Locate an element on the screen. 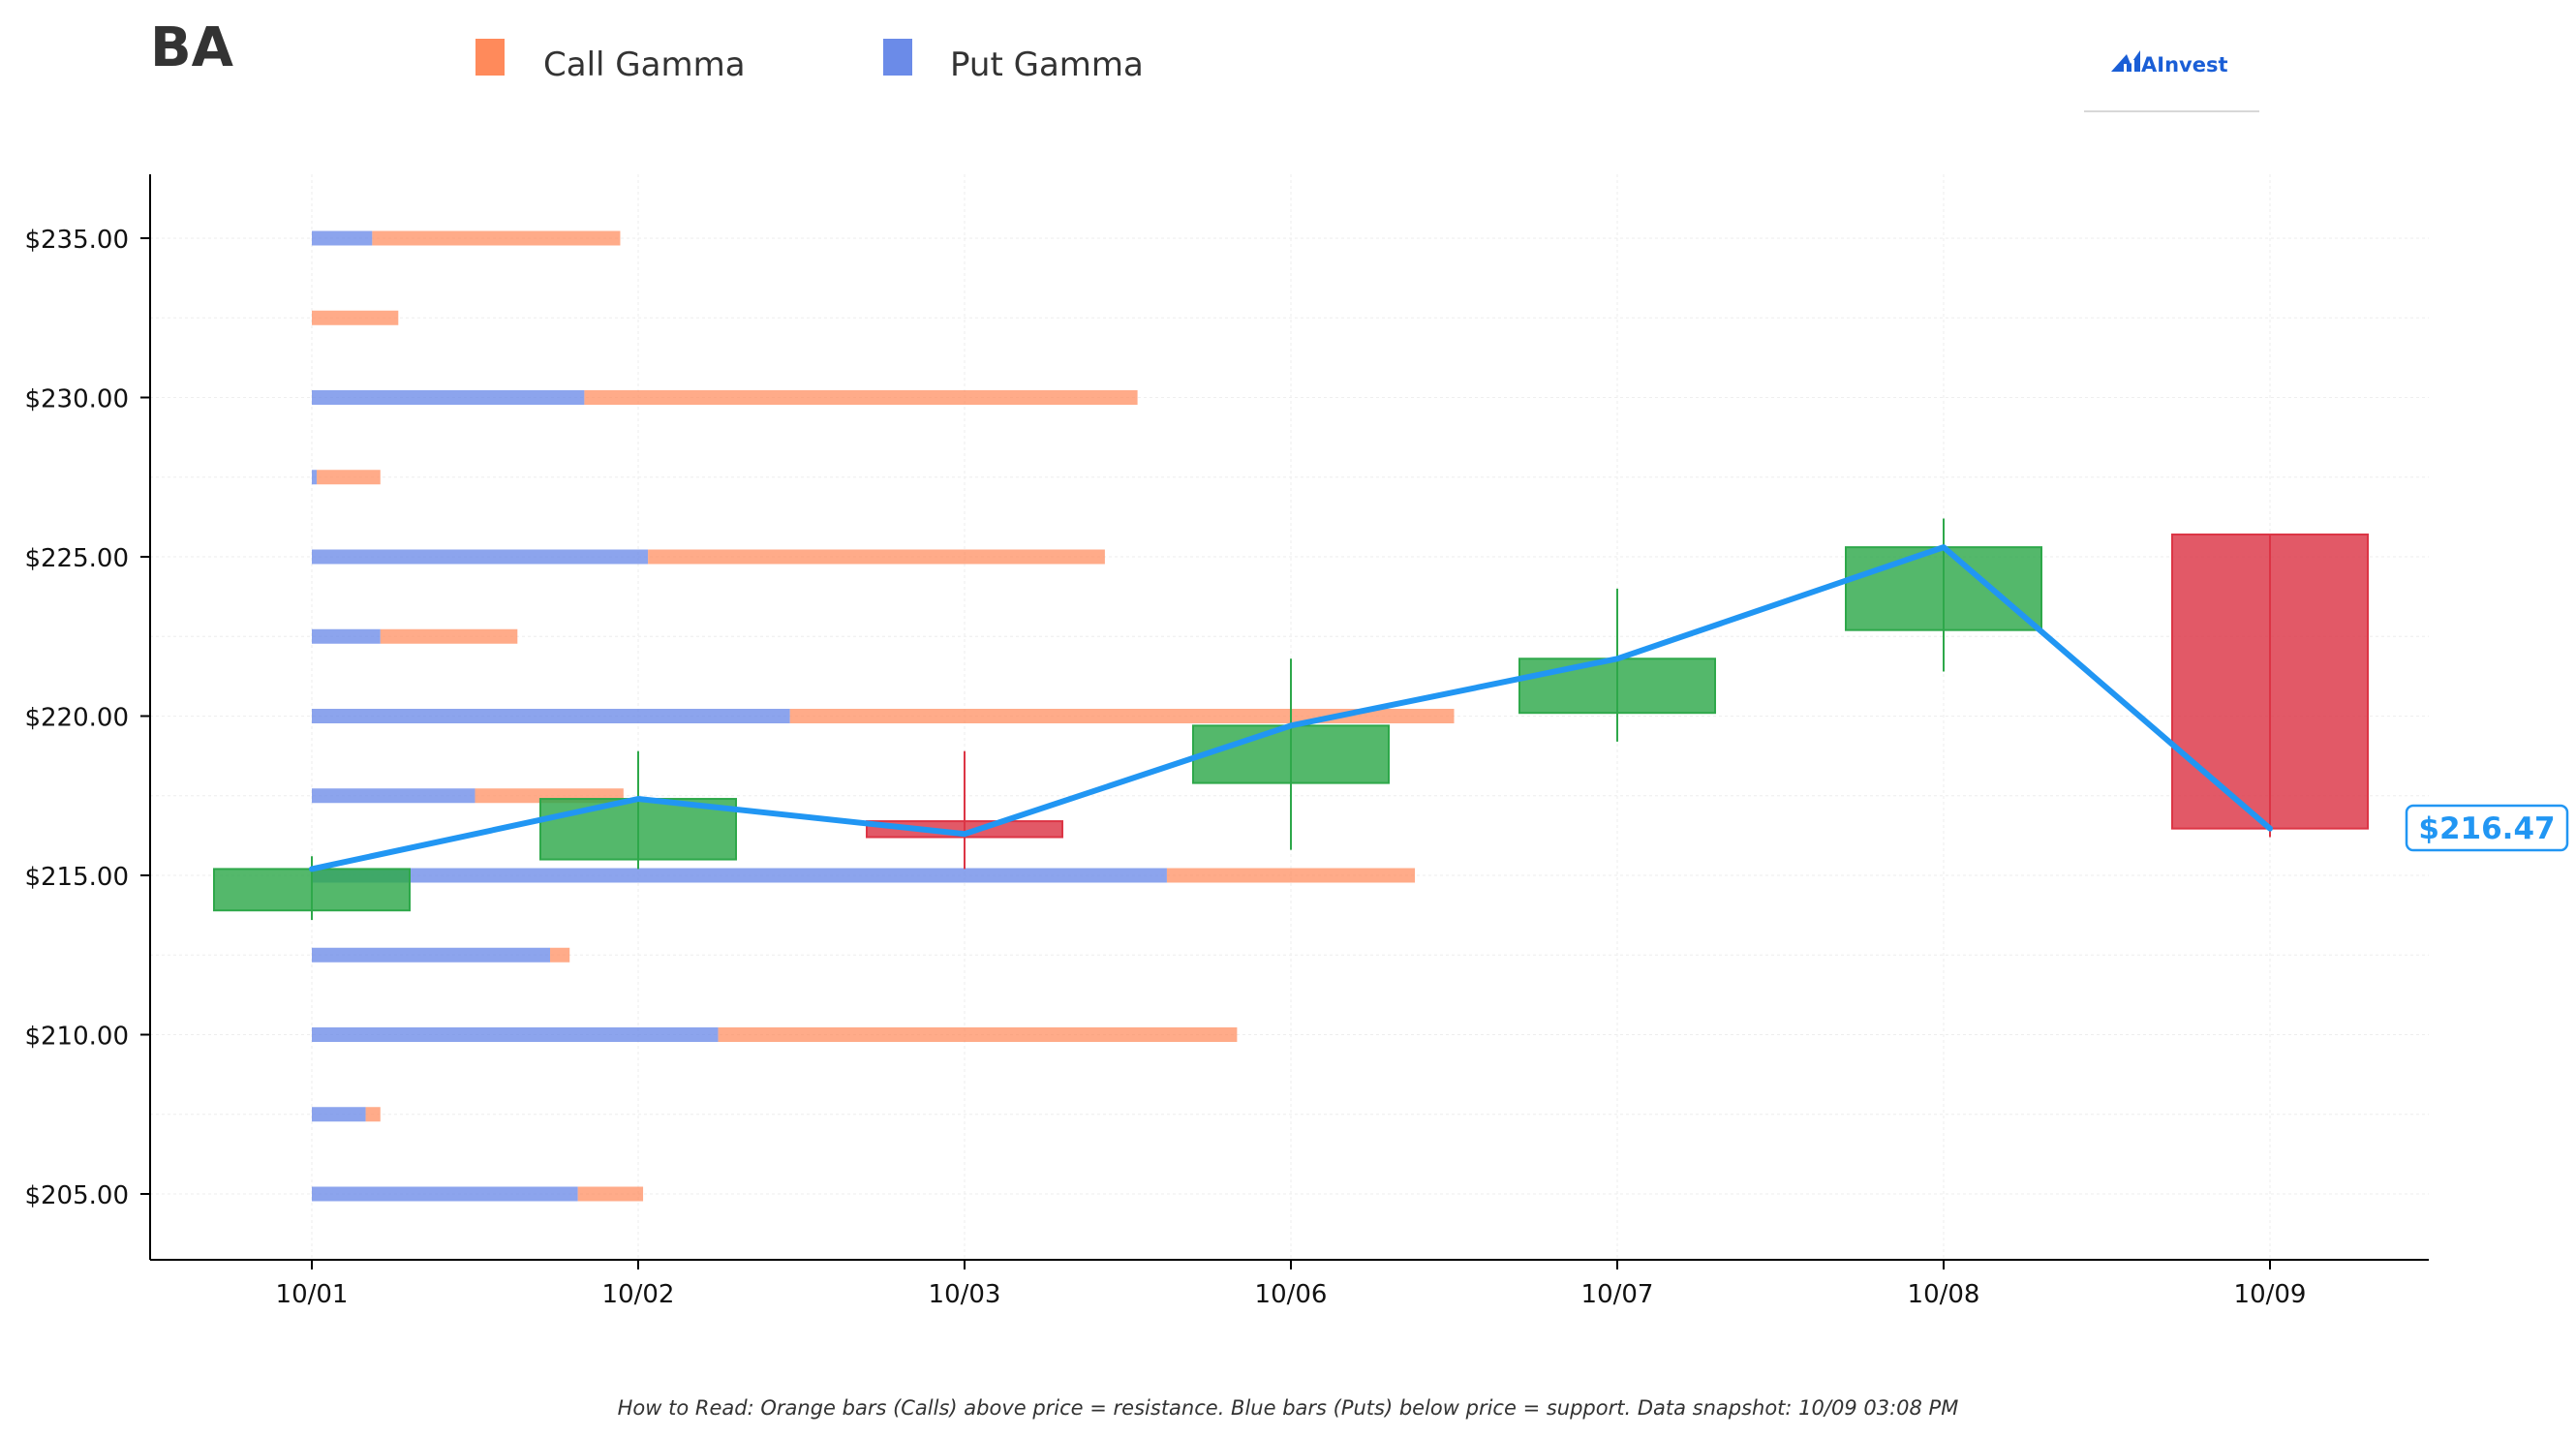 The image size is (2576, 1437). x-tick-label: 10/07 is located at coordinates (1617, 1295).